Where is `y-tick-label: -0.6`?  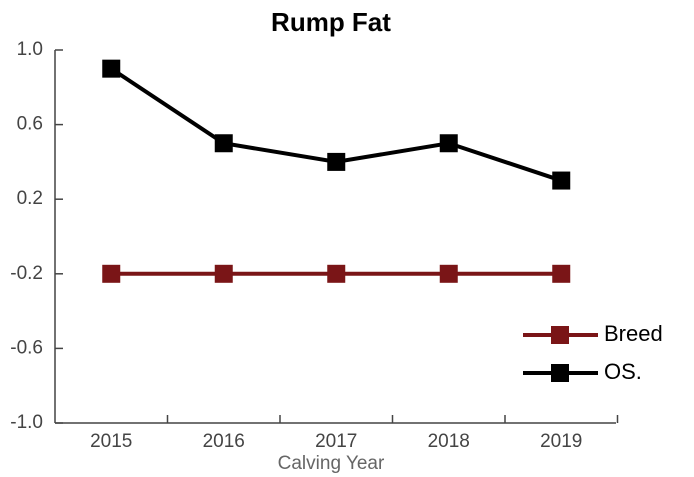
y-tick-label: -0.6 is located at coordinates (26, 347).